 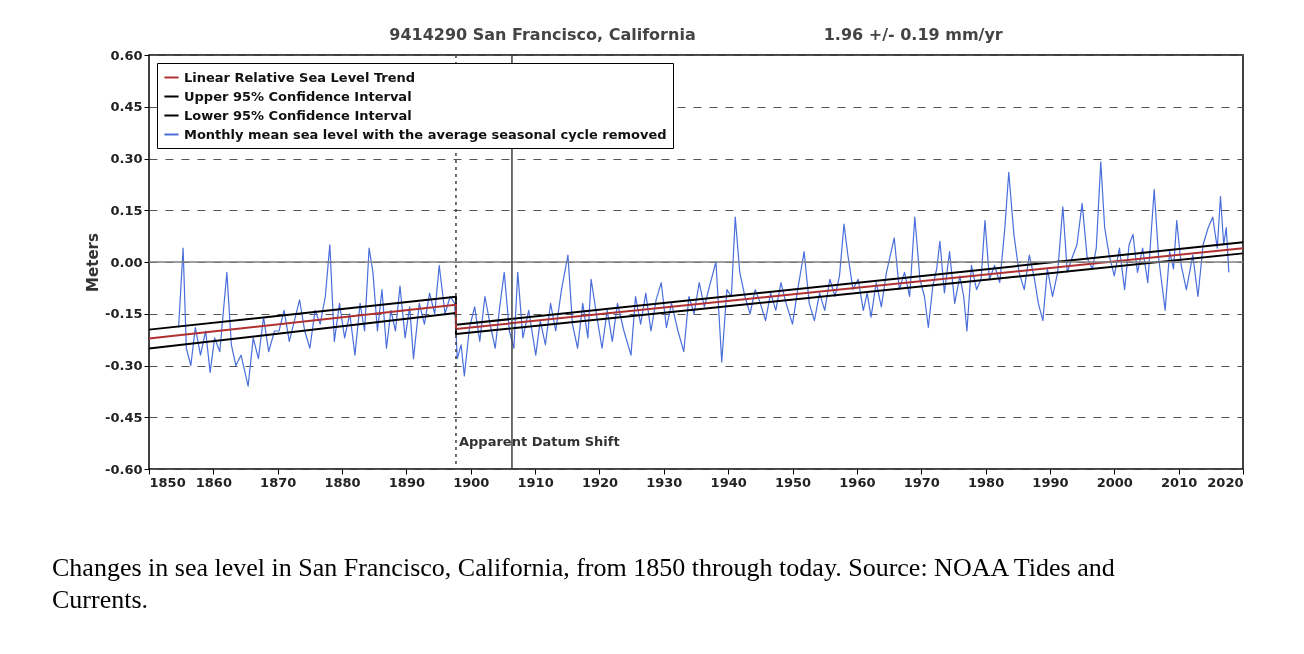 What do you see at coordinates (1179, 482) in the screenshot?
I see `x-tick-label: 2010` at bounding box center [1179, 482].